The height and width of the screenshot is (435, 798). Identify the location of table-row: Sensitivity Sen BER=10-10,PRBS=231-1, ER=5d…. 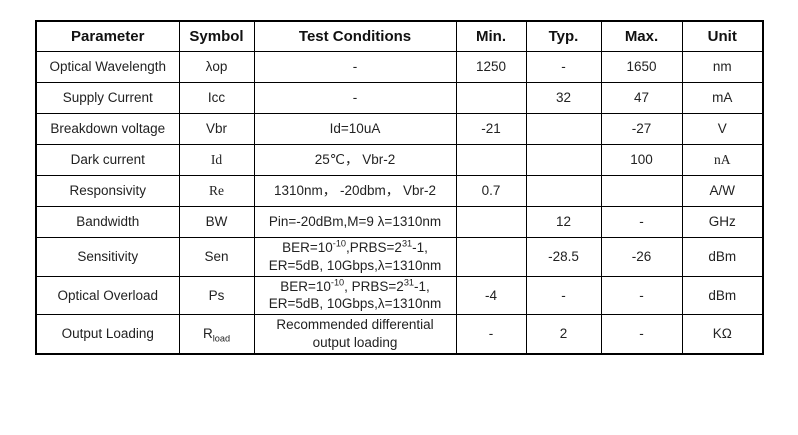
(399, 257).